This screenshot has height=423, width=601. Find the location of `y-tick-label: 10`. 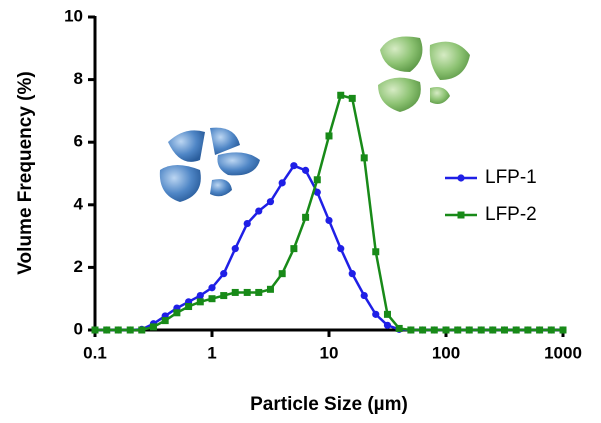

y-tick-label: 10 is located at coordinates (73, 15).